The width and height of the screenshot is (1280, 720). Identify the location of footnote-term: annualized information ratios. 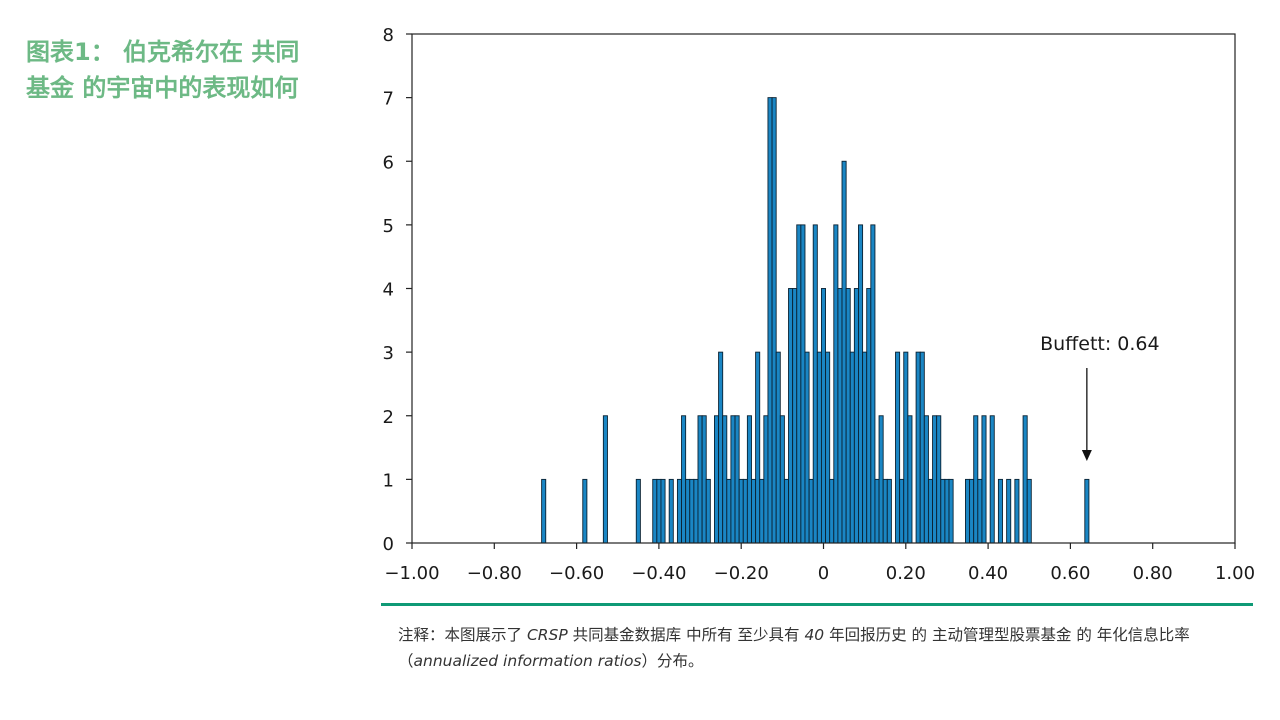
(527, 661).